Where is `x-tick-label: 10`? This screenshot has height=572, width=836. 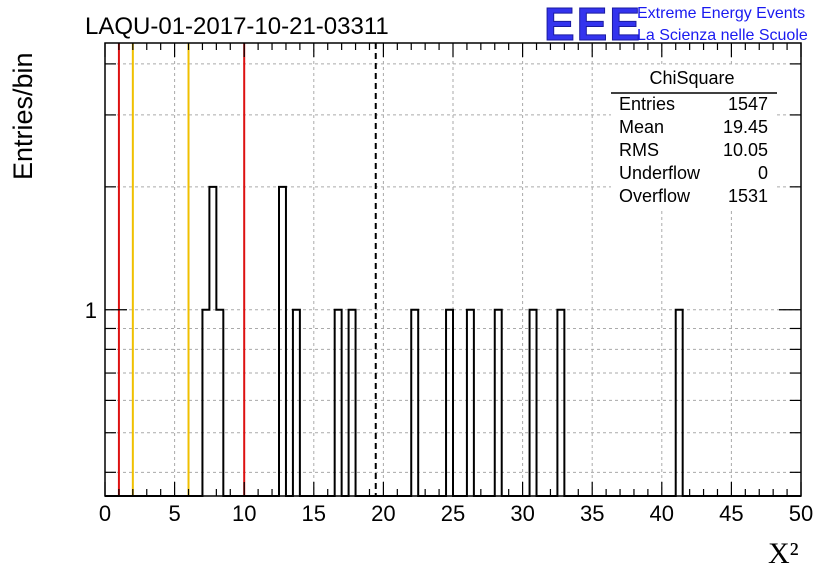
x-tick-label: 10 is located at coordinates (244, 513).